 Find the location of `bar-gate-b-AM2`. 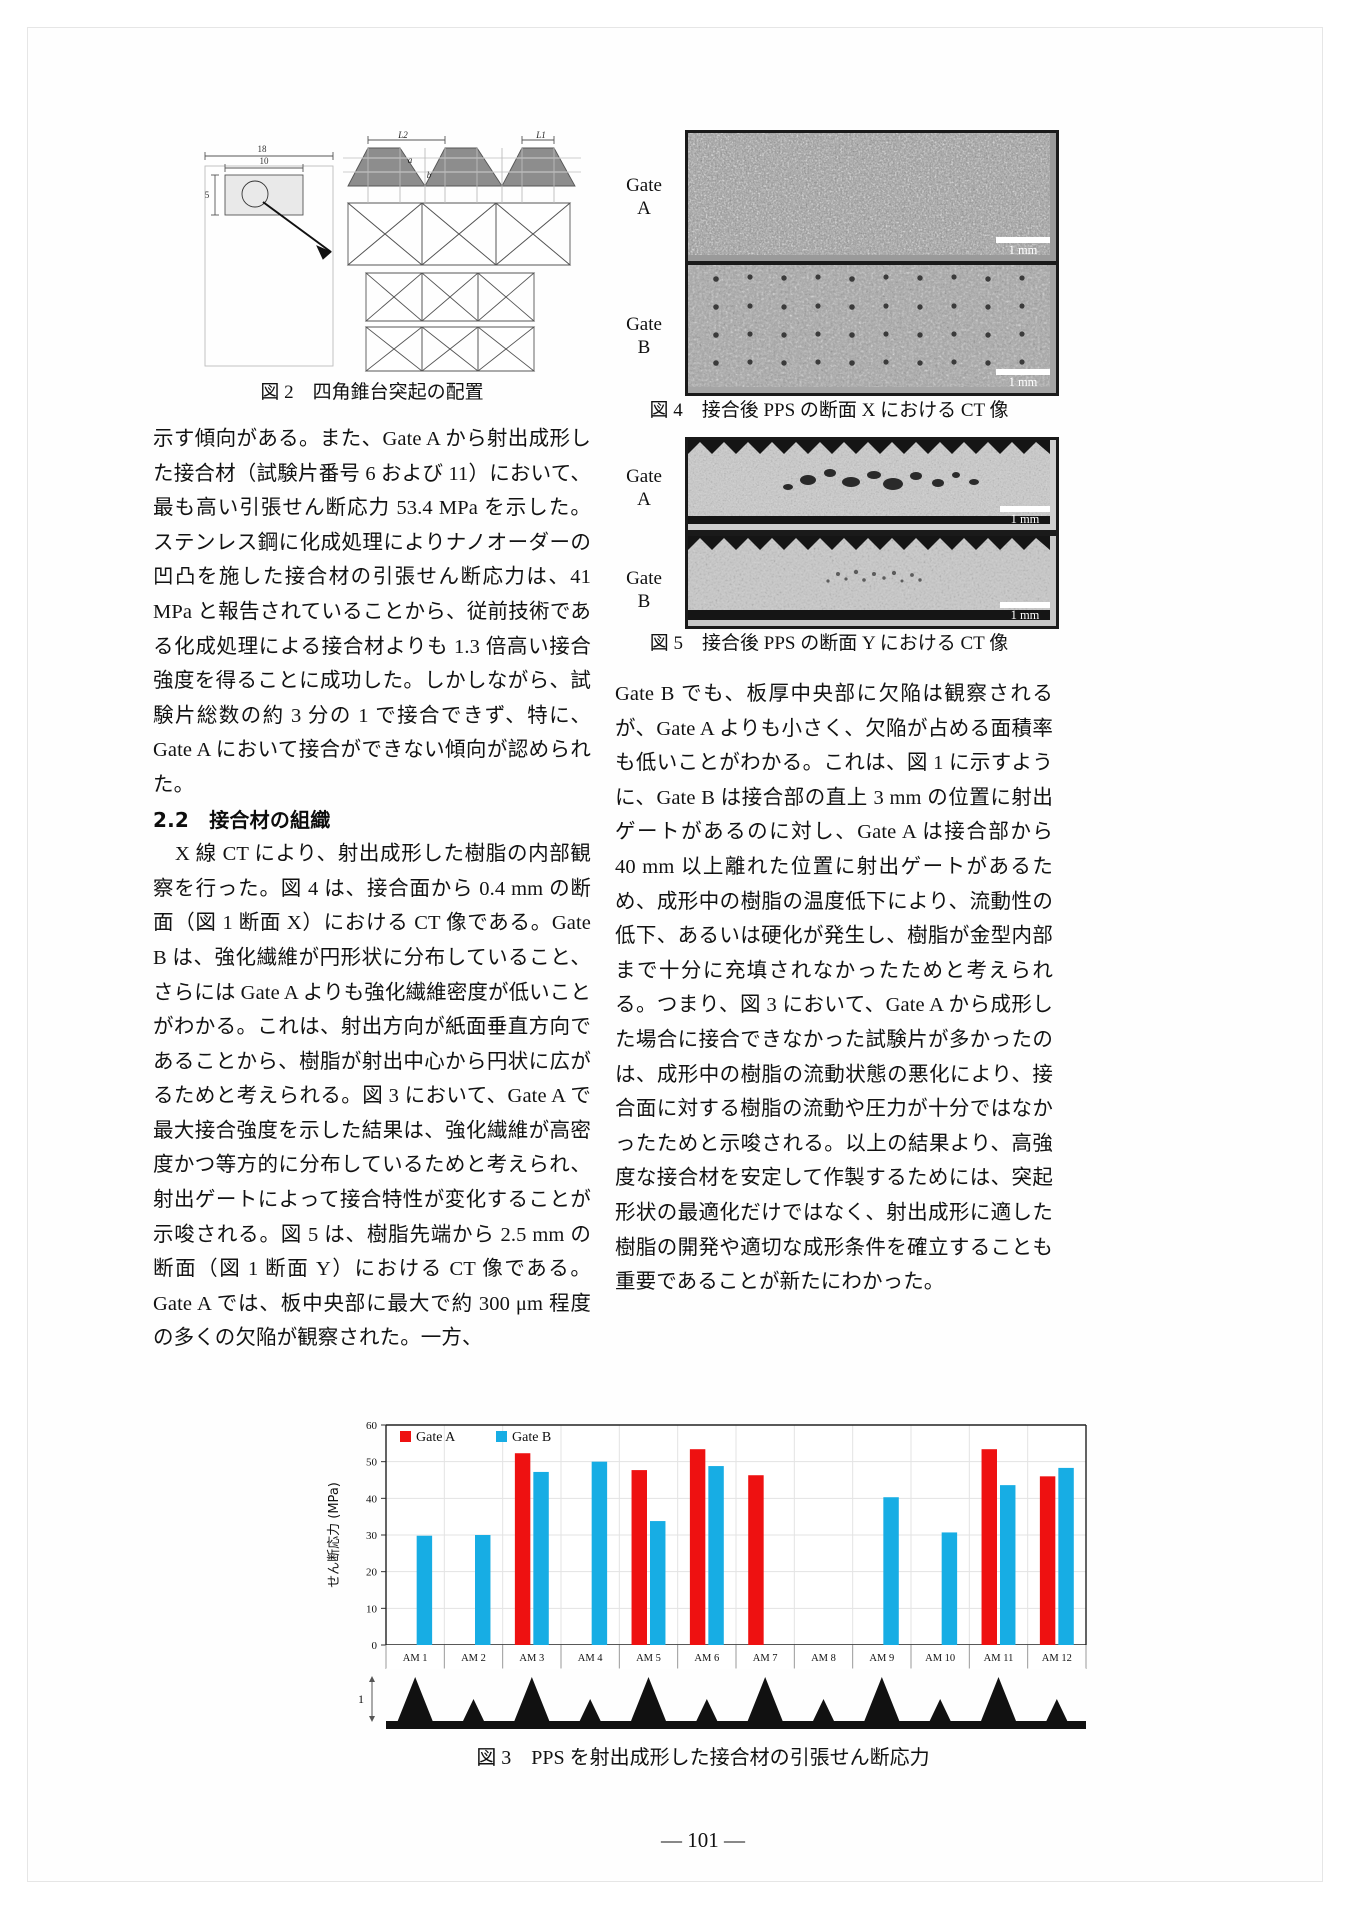

bar-gate-b-AM2 is located at coordinates (483, 1590).